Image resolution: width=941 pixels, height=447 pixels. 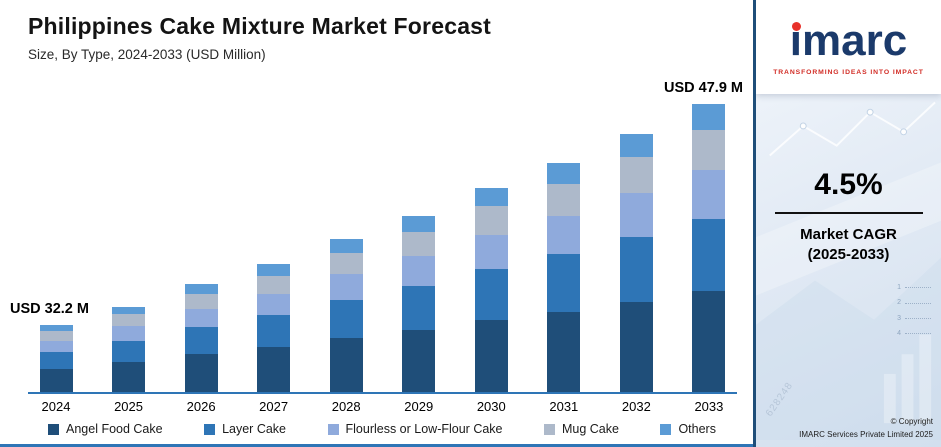 What do you see at coordinates (636, 406) in the screenshot?
I see `x-axis-label: 2032` at bounding box center [636, 406].